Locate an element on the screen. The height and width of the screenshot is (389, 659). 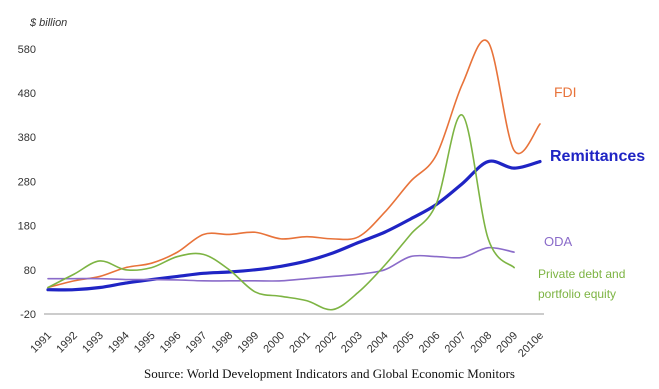
x-tick-label: 2006 is located at coordinates (430, 343).